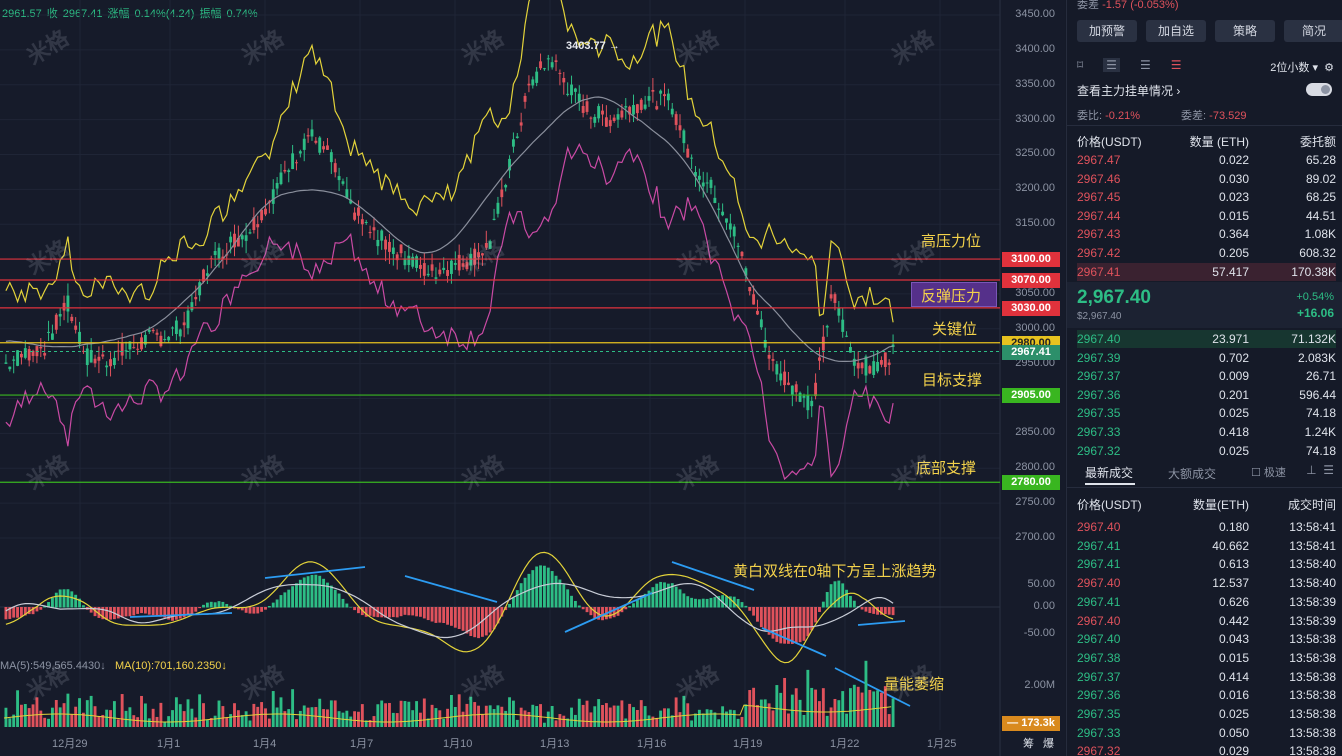 The width and height of the screenshot is (1342, 756). Describe the element at coordinates (1206, 546) in the screenshot. I see `trade-row: 2967.41 40.662 13:58:41` at that location.